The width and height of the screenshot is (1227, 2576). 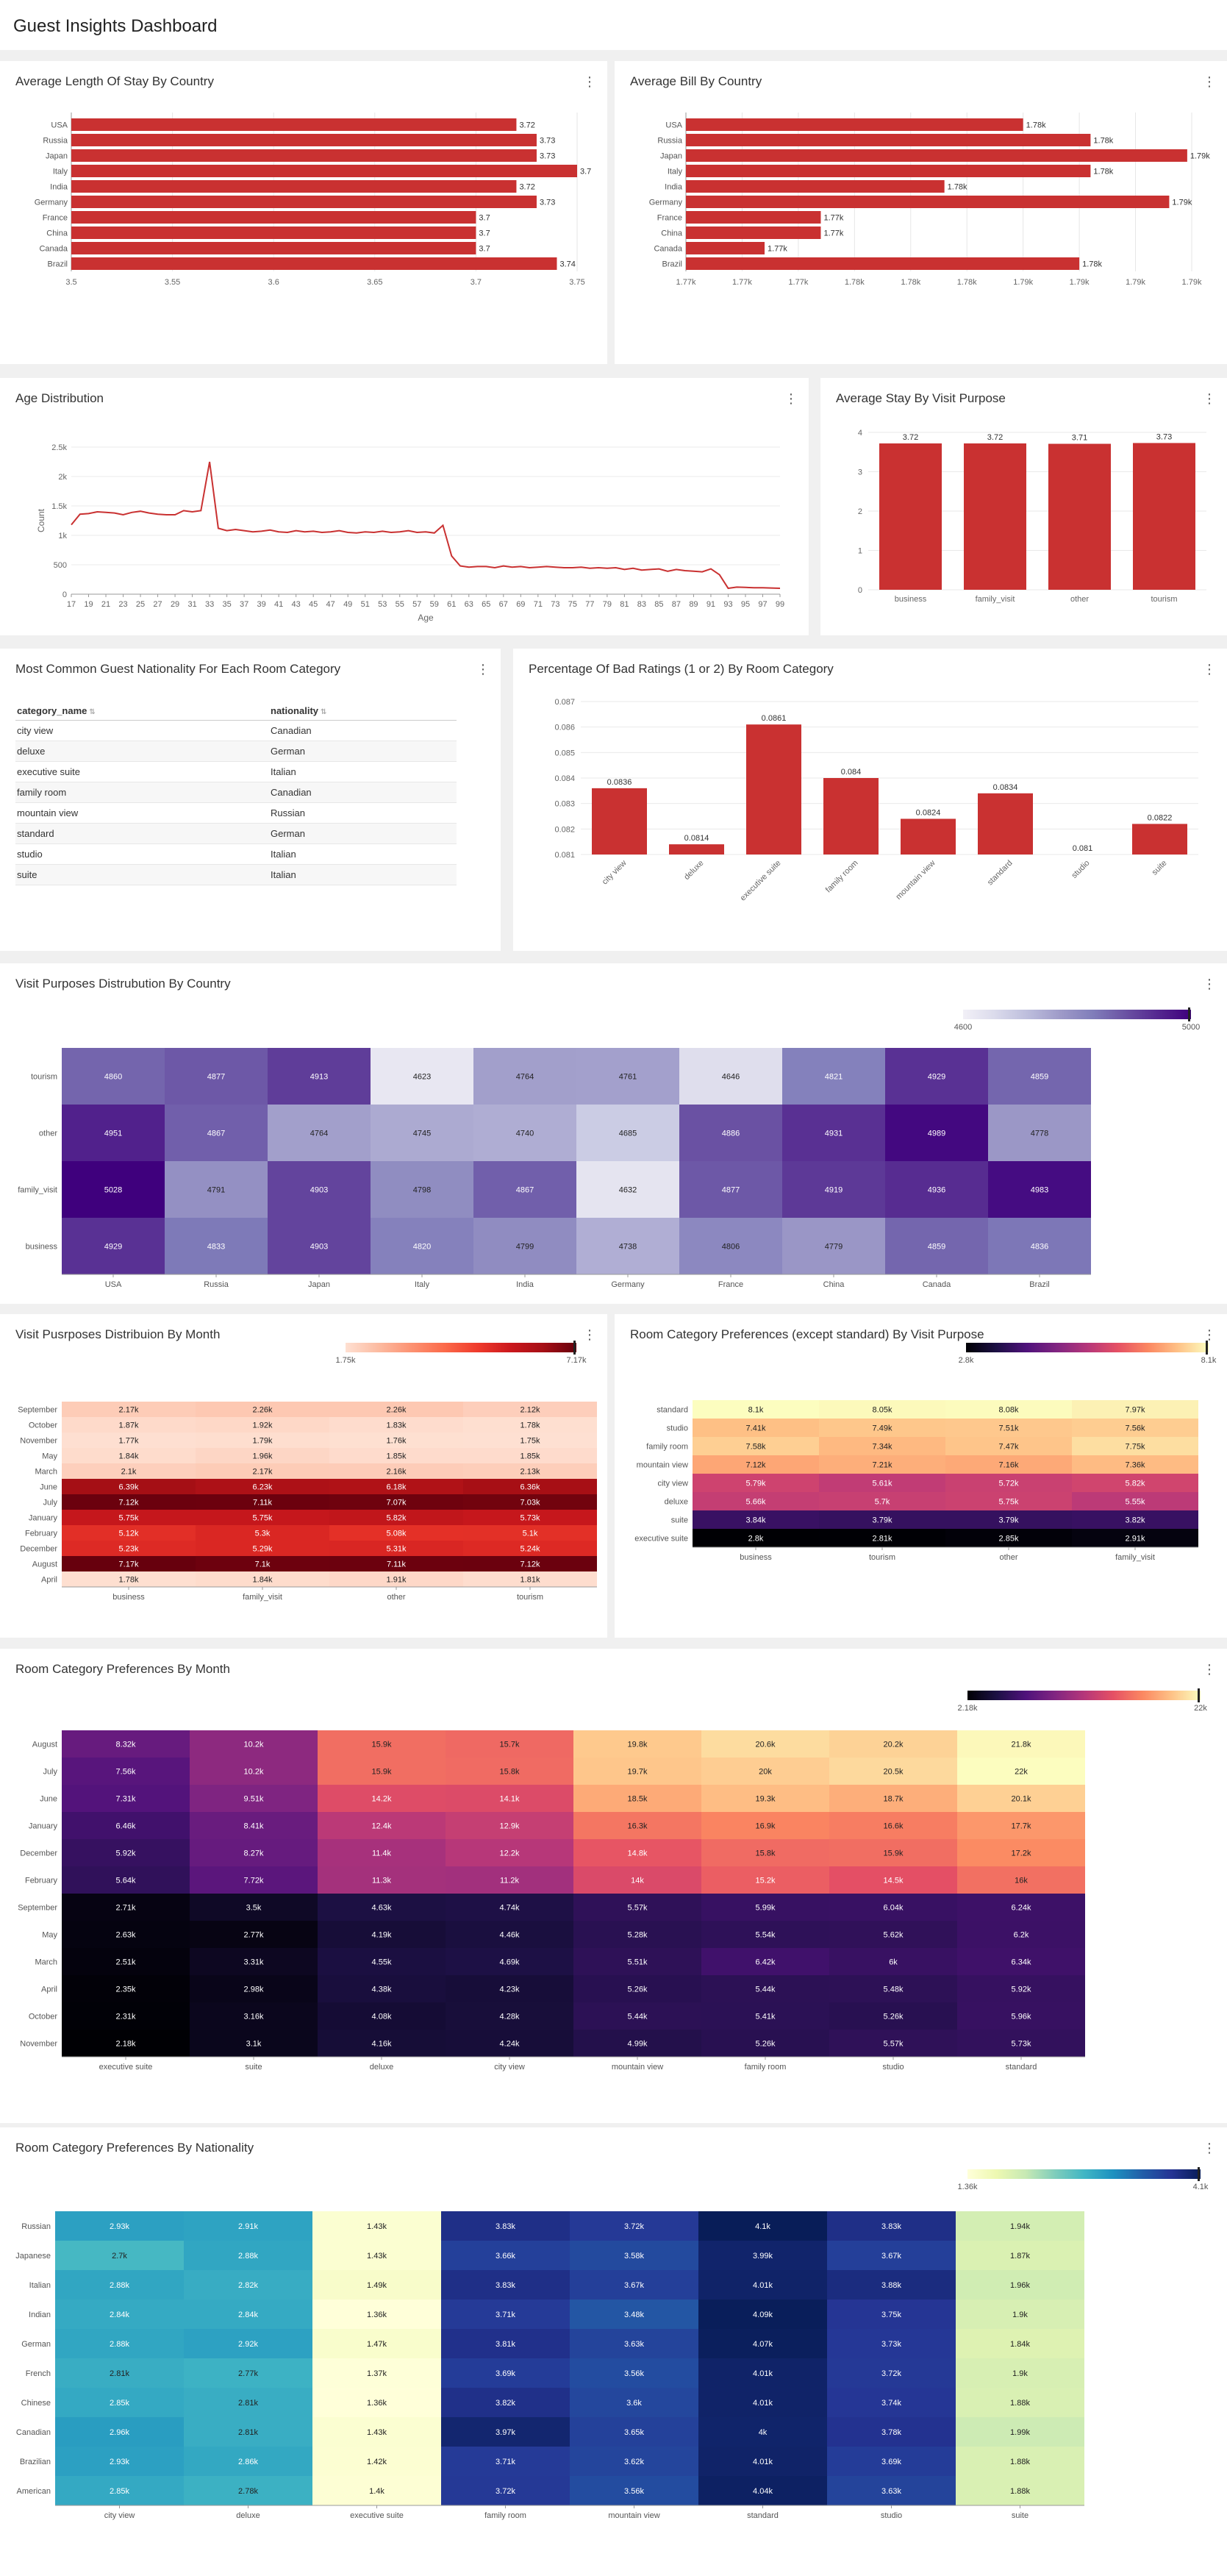 I want to click on cell-label: 17.2k, so click(x=1021, y=1853).